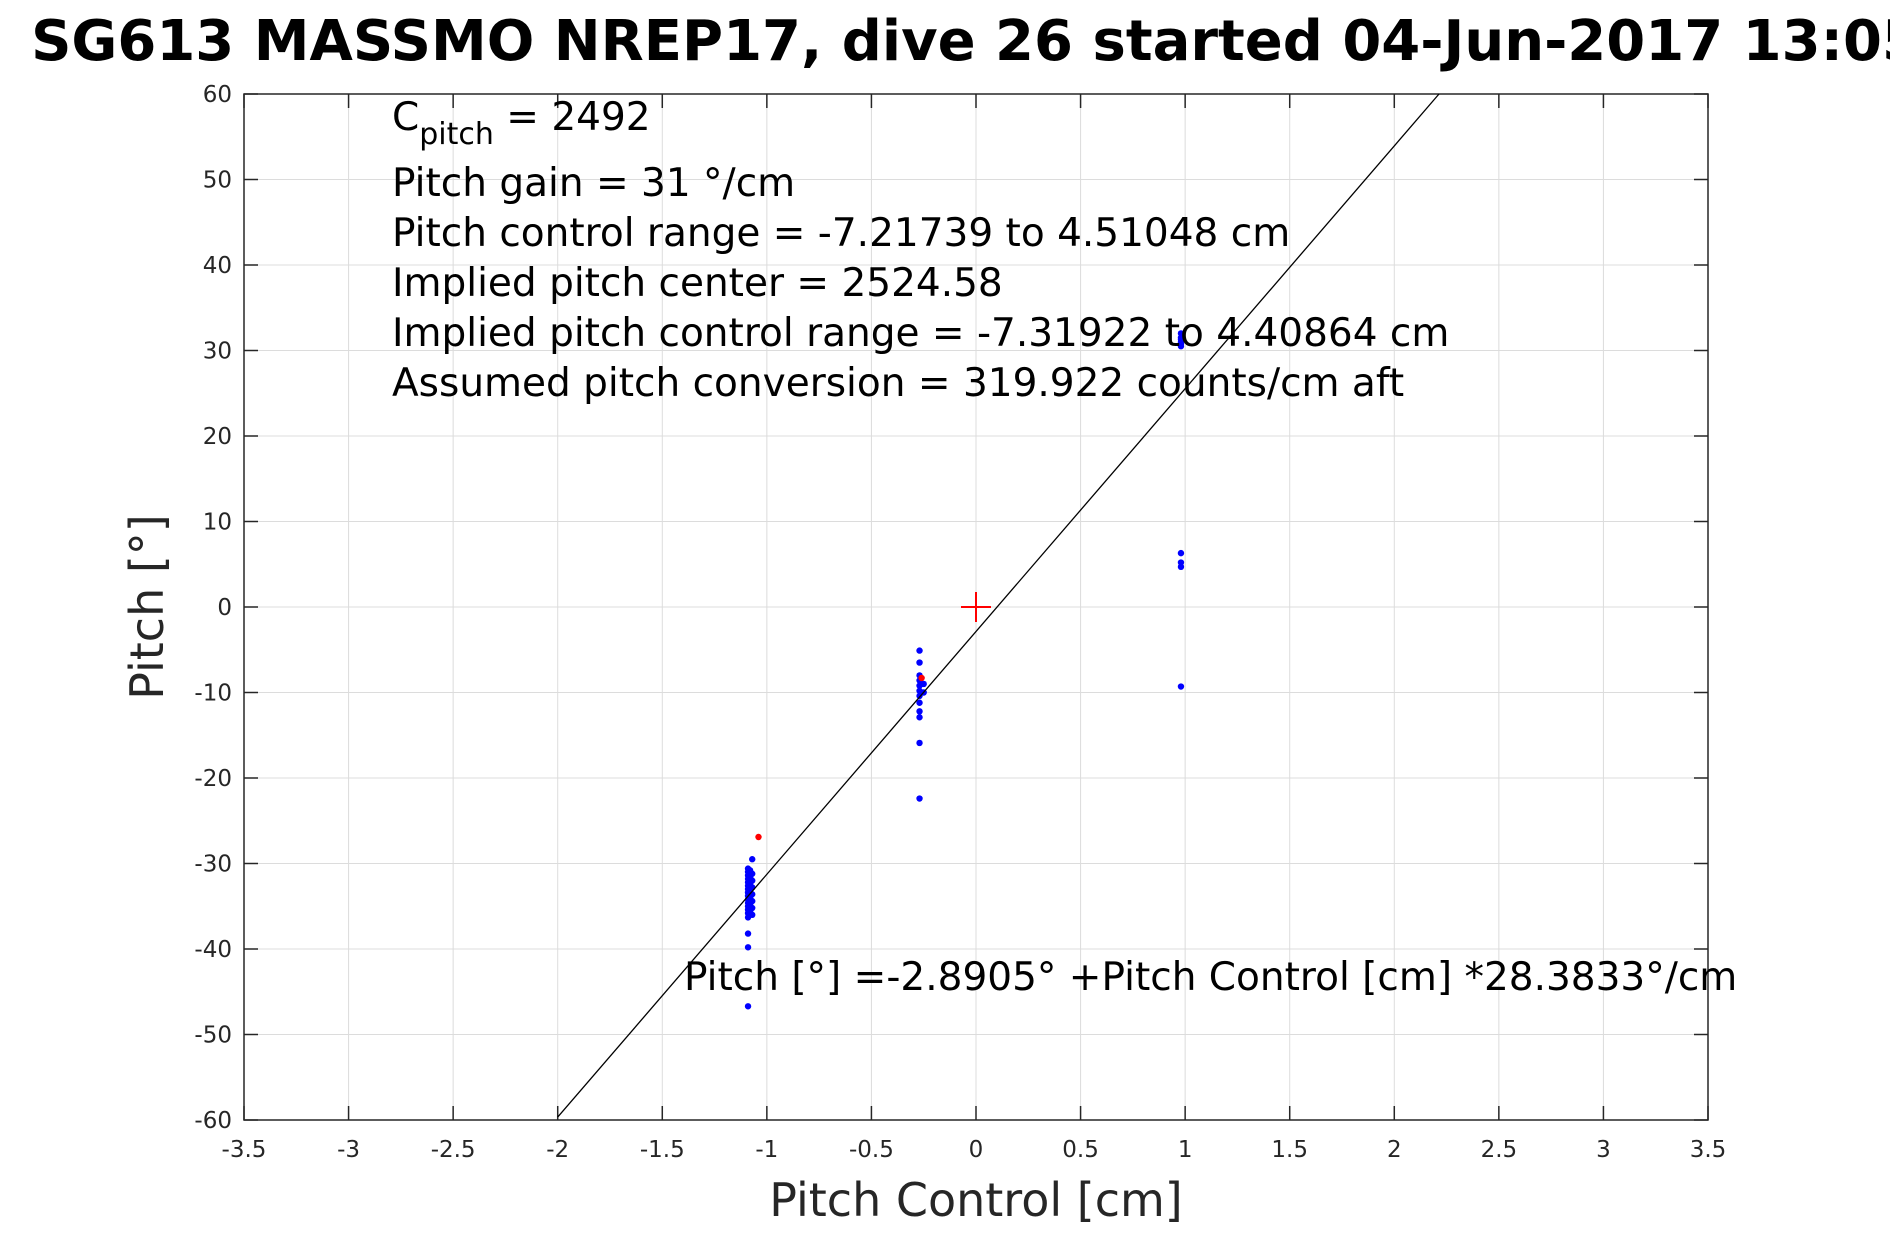 The image size is (1890, 1260). I want to click on x-tick-label: 0, so click(976, 1150).